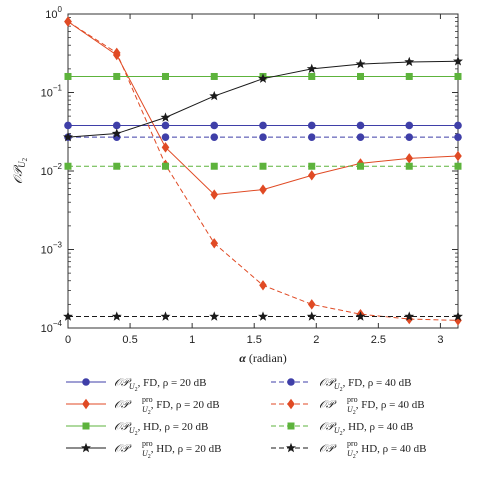  Describe the element at coordinates (365, 385) in the screenshot. I see `legend-label: 𝒪𝒫U2, FD, ρ = 40 dB` at that location.